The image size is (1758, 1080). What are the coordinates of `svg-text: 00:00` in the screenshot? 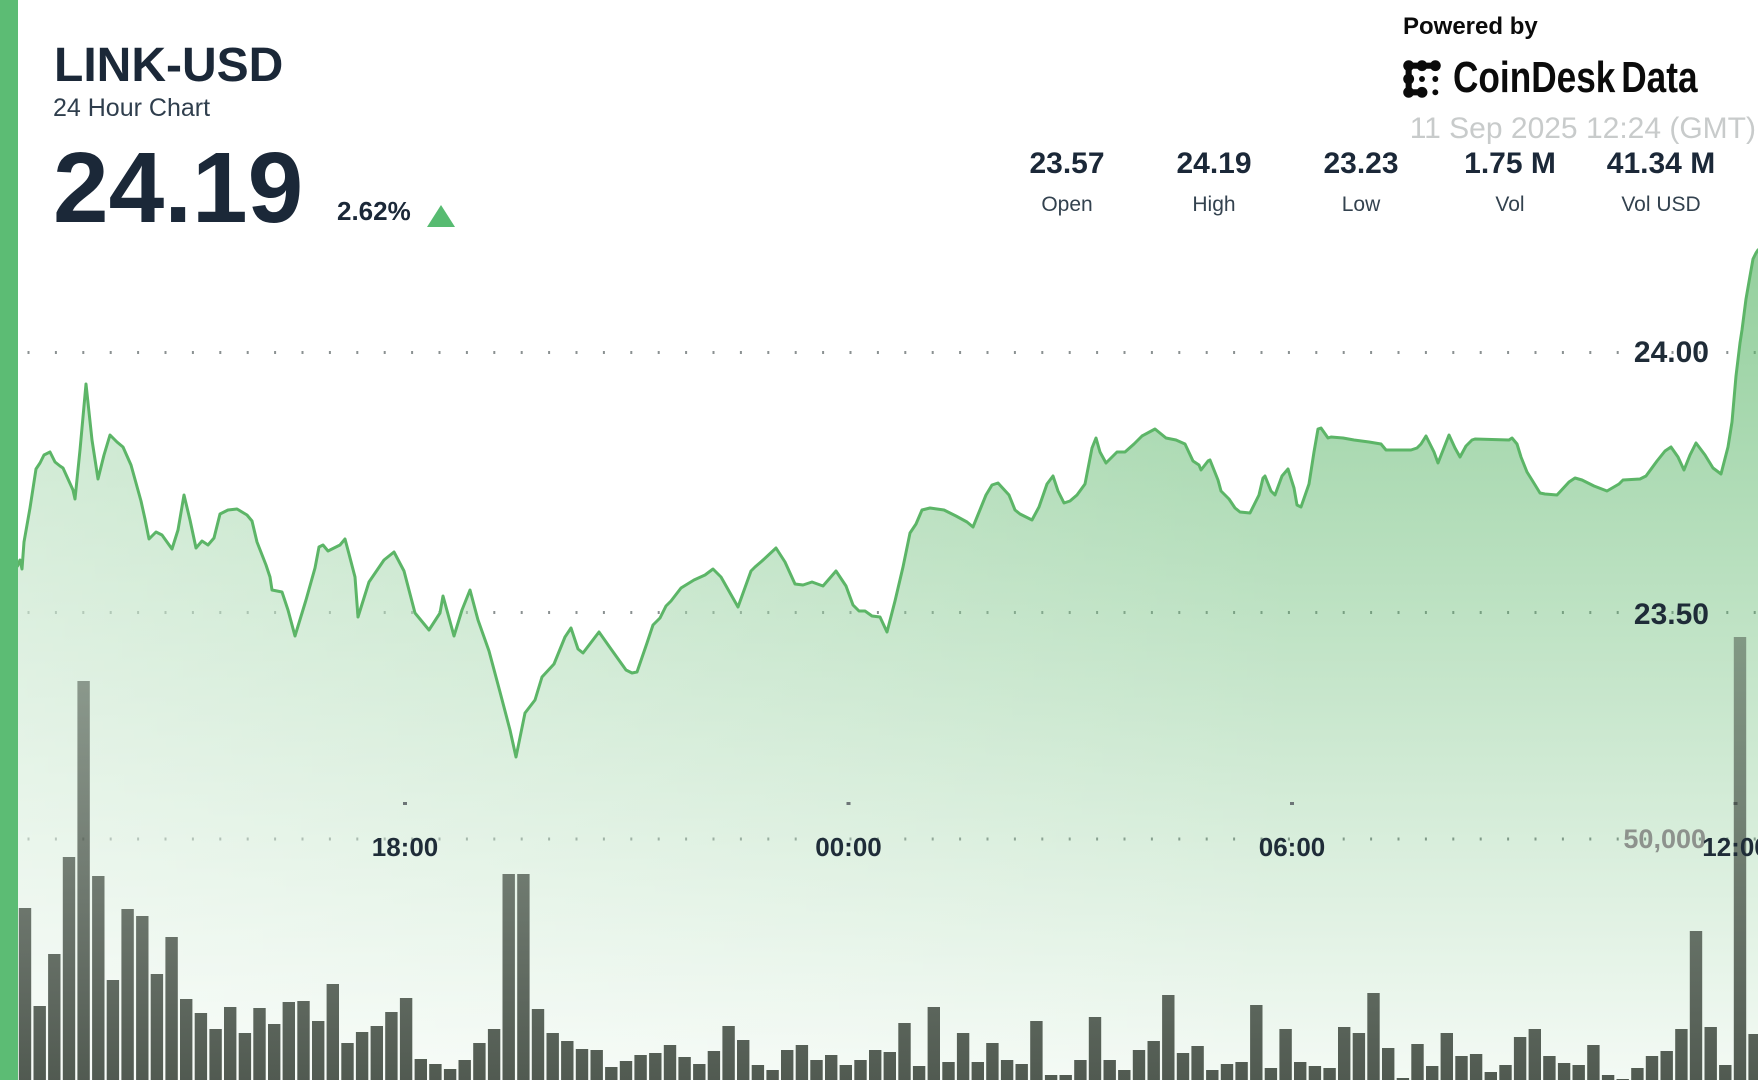 It's located at (848, 847).